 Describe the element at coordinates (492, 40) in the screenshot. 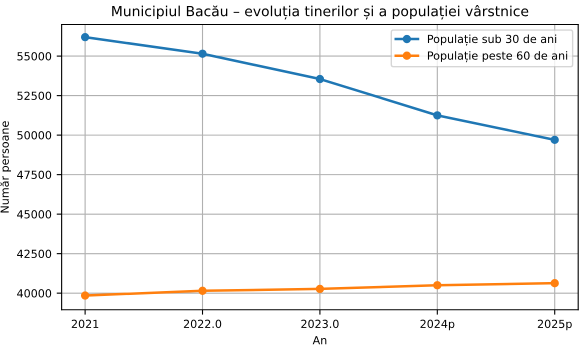

I see `legend-label: Populație sub 30 de ani` at that location.